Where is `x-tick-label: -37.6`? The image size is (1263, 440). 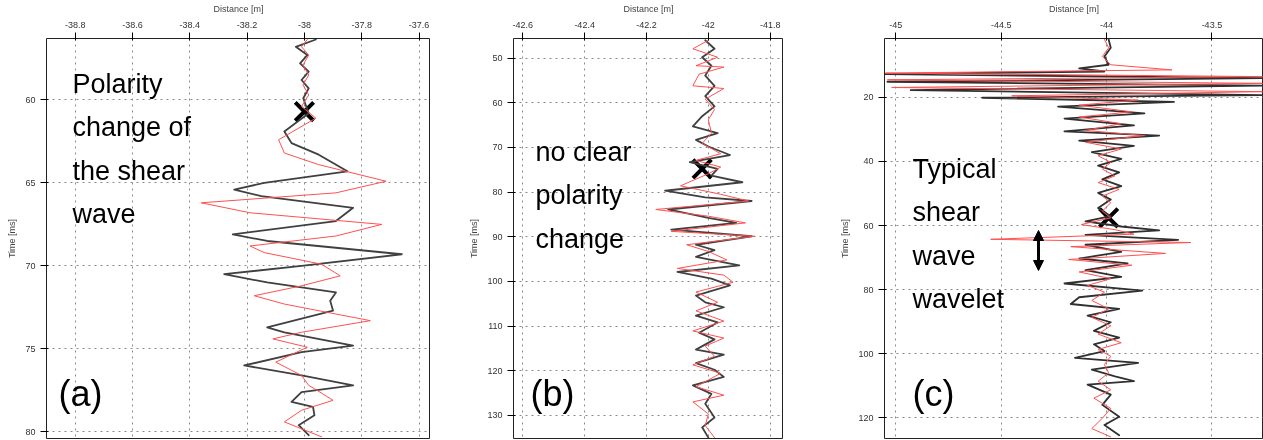 x-tick-label: -37.6 is located at coordinates (419, 24).